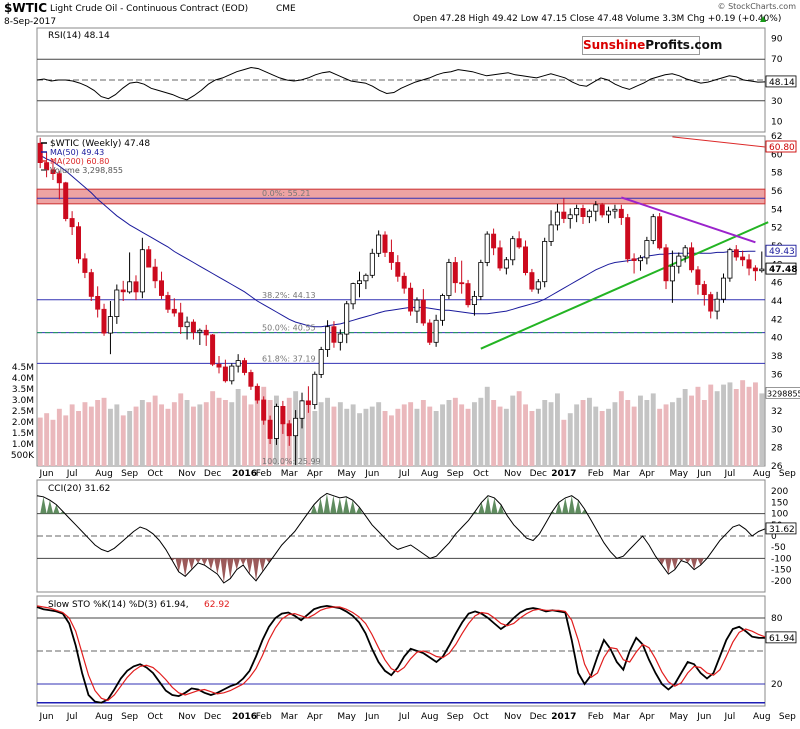 Image resolution: width=800 pixels, height=729 pixels. Describe the element at coordinates (244, 474) in the screenshot. I see `x-axis-label: 2016` at that location.